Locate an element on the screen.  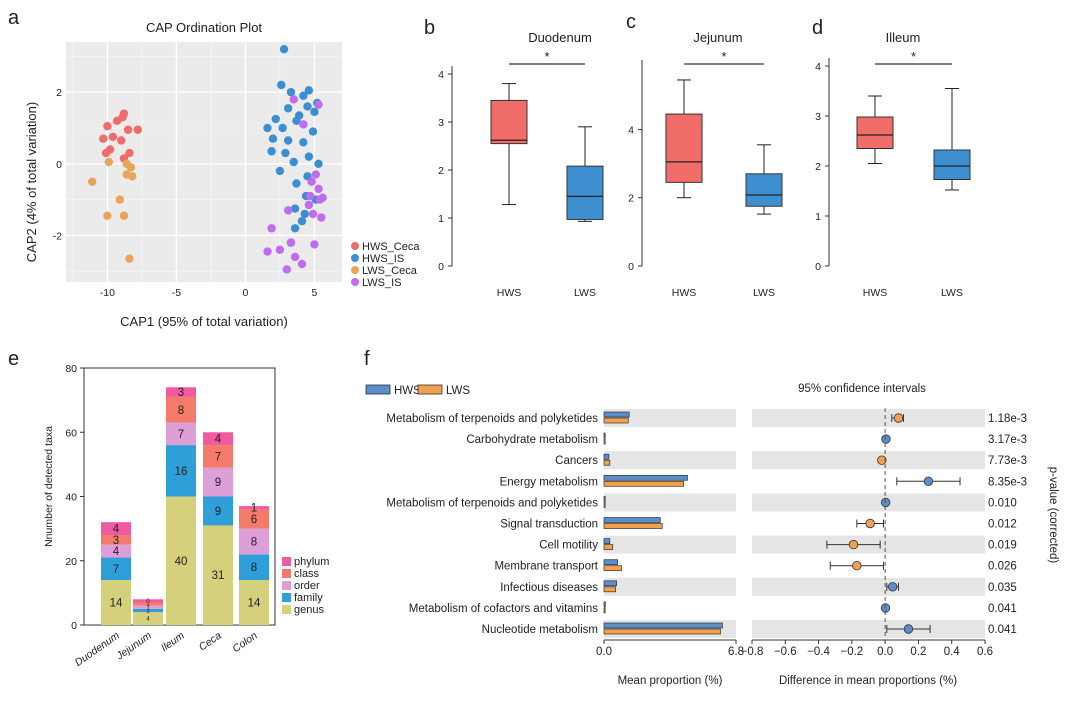
segment-label: 3 is located at coordinates (181, 393).